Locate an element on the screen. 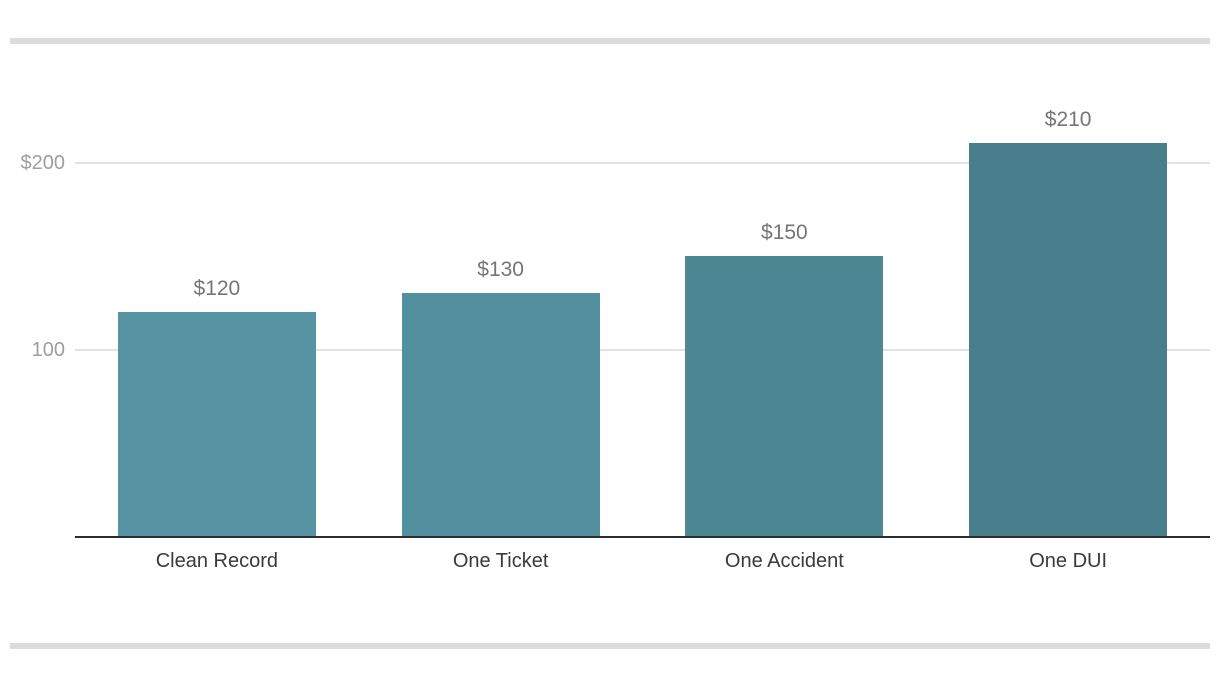 This screenshot has width=1220, height=676. x-axis-label: Clean Record is located at coordinates (217, 561).